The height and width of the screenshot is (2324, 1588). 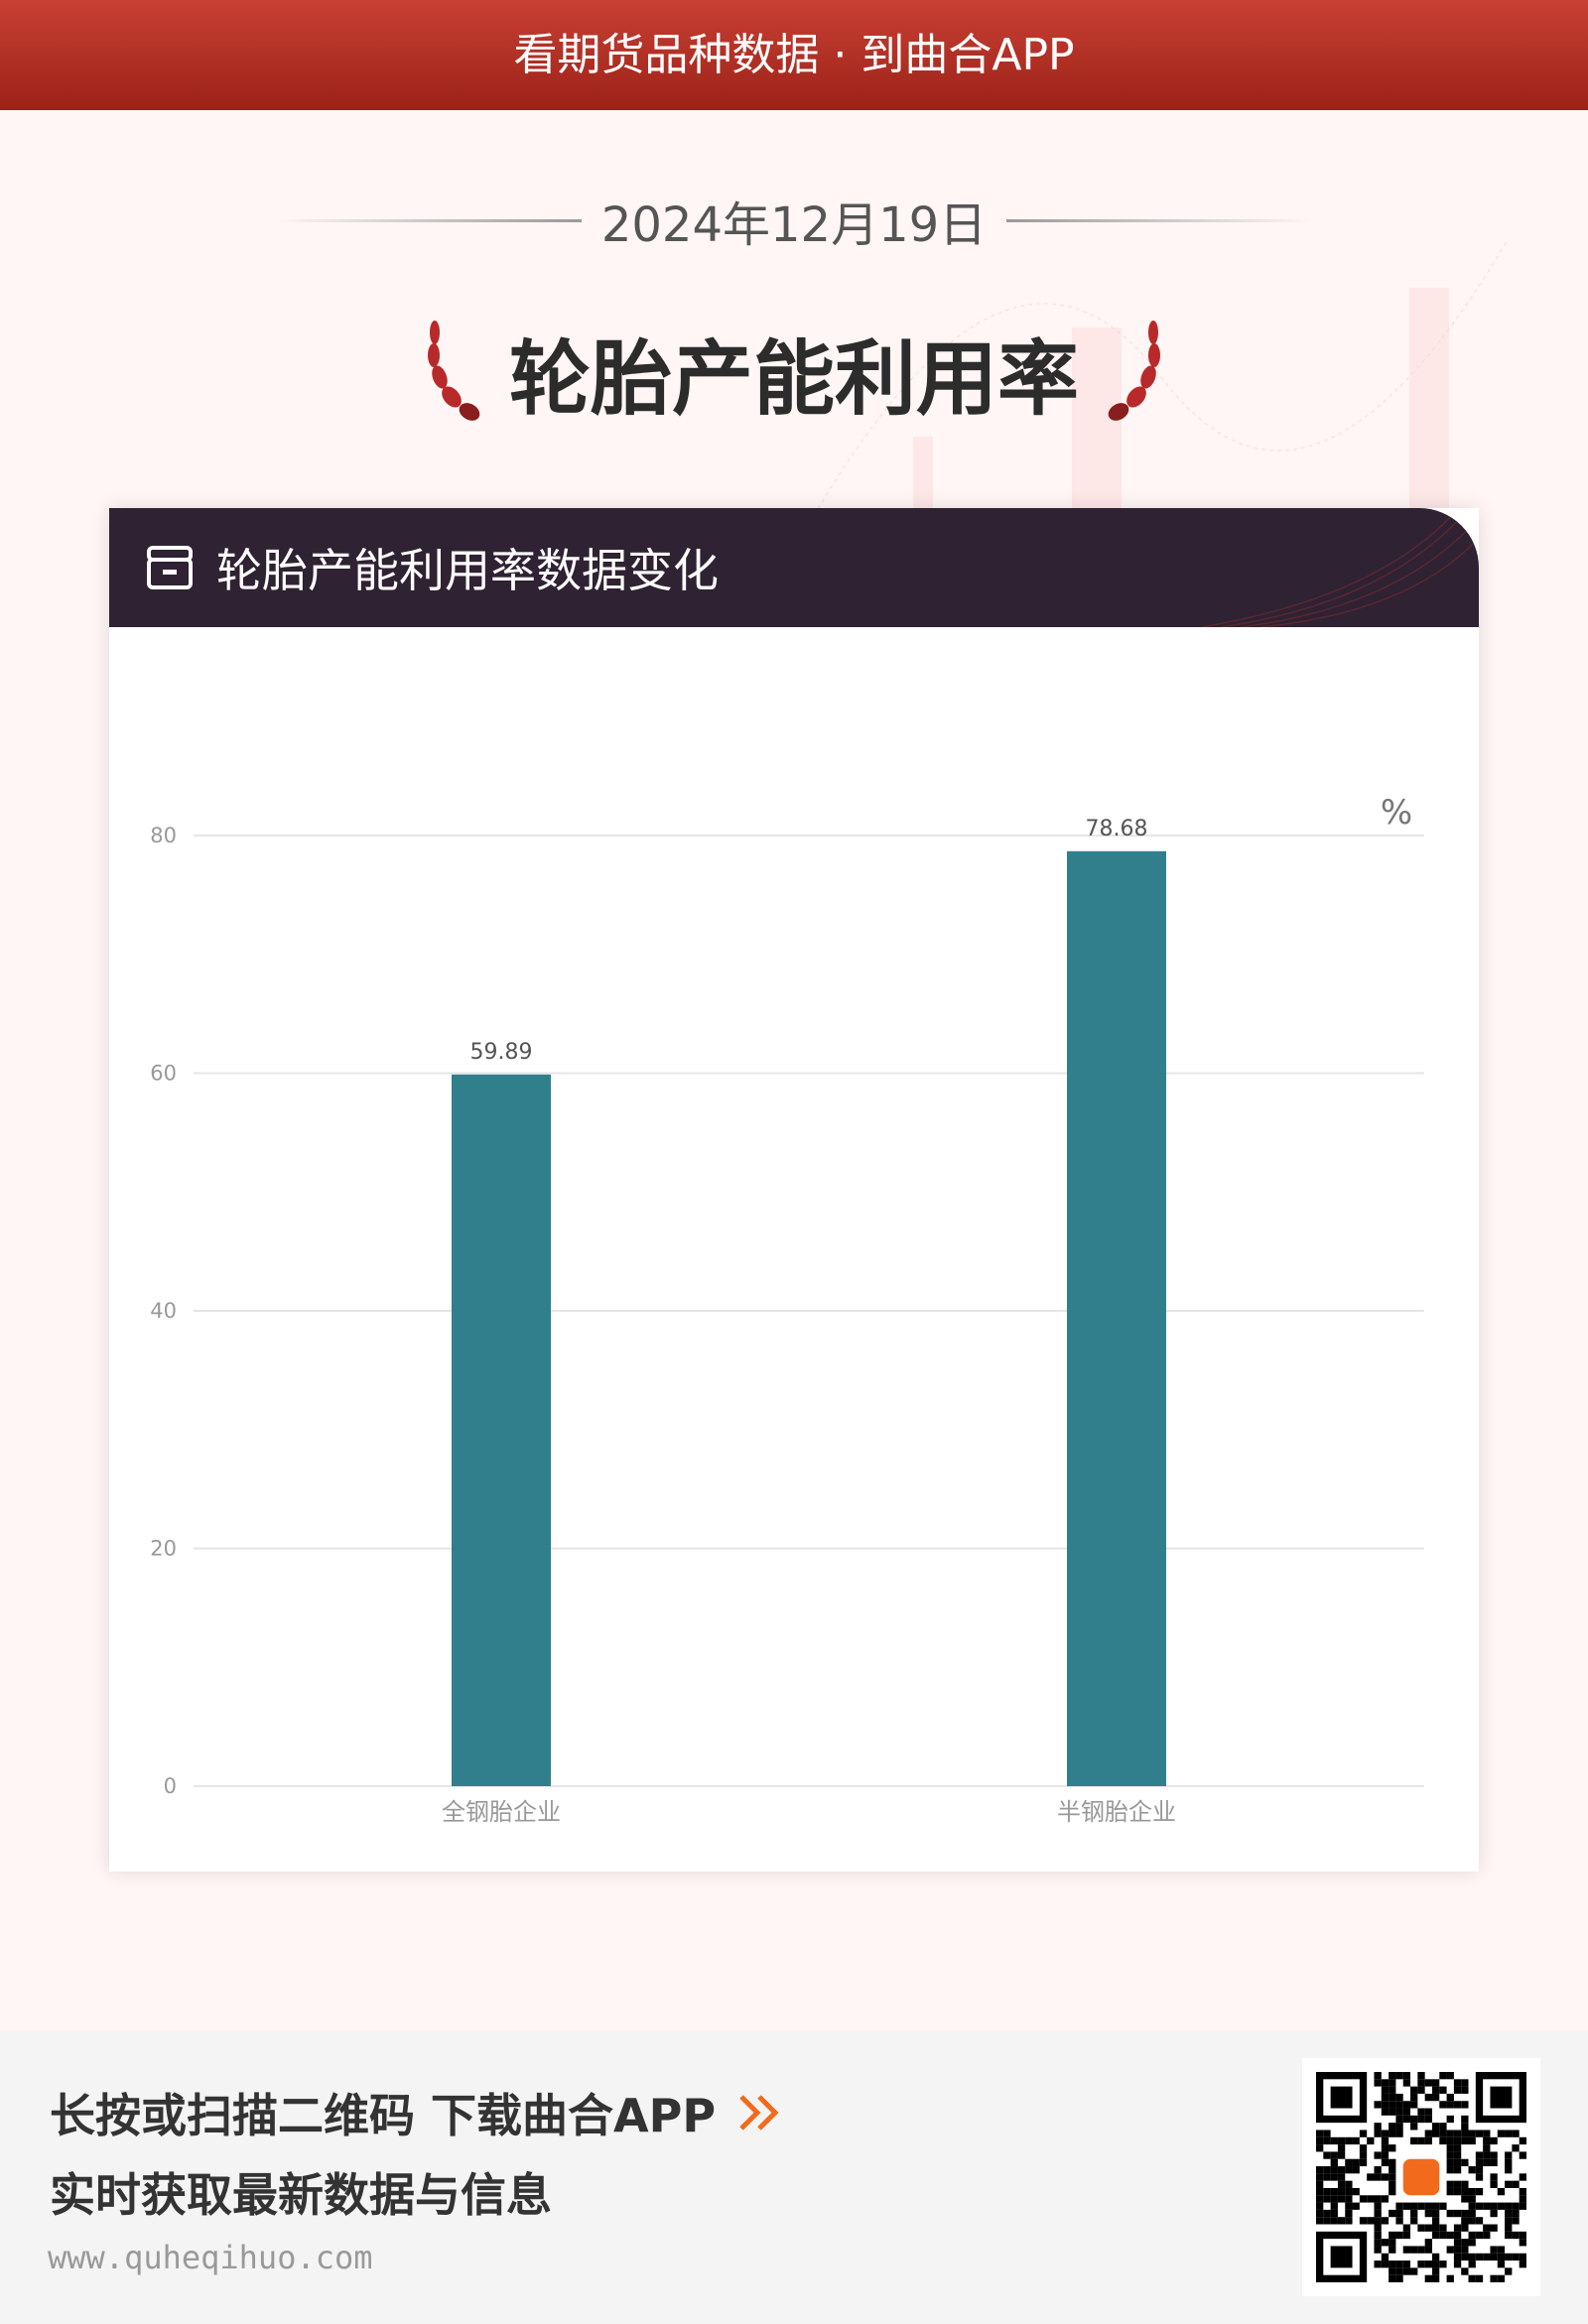 What do you see at coordinates (170, 567) in the screenshot?
I see `archive-box-icon` at bounding box center [170, 567].